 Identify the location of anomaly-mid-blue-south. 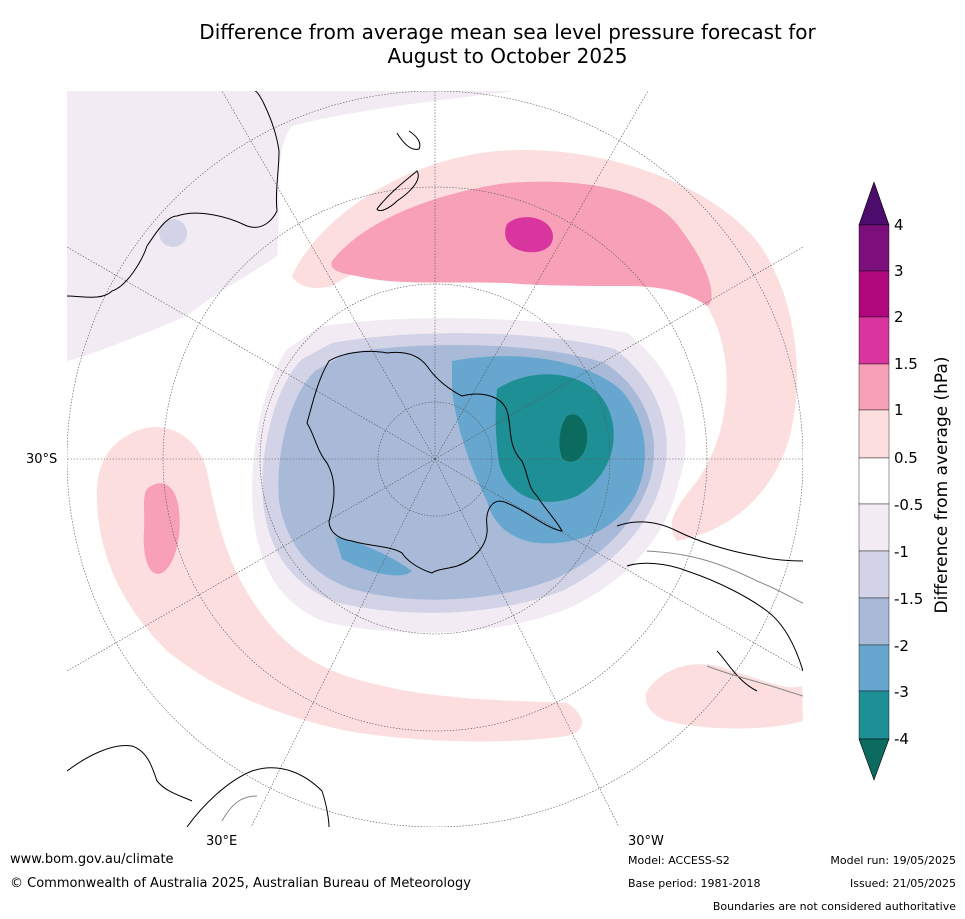
(373, 556).